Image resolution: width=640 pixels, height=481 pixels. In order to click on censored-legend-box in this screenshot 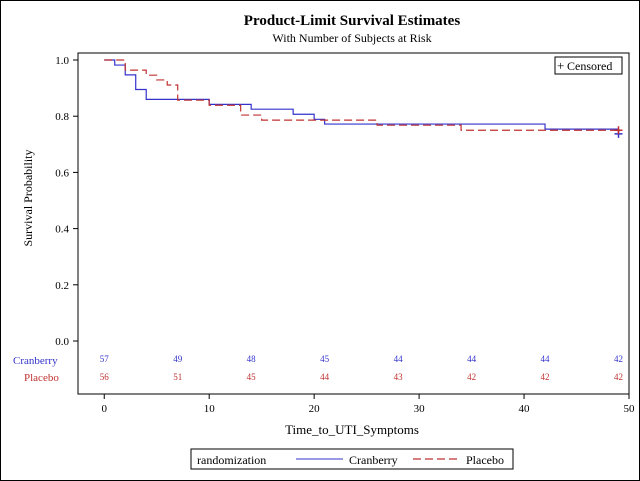, I will do `click(588, 65)`.